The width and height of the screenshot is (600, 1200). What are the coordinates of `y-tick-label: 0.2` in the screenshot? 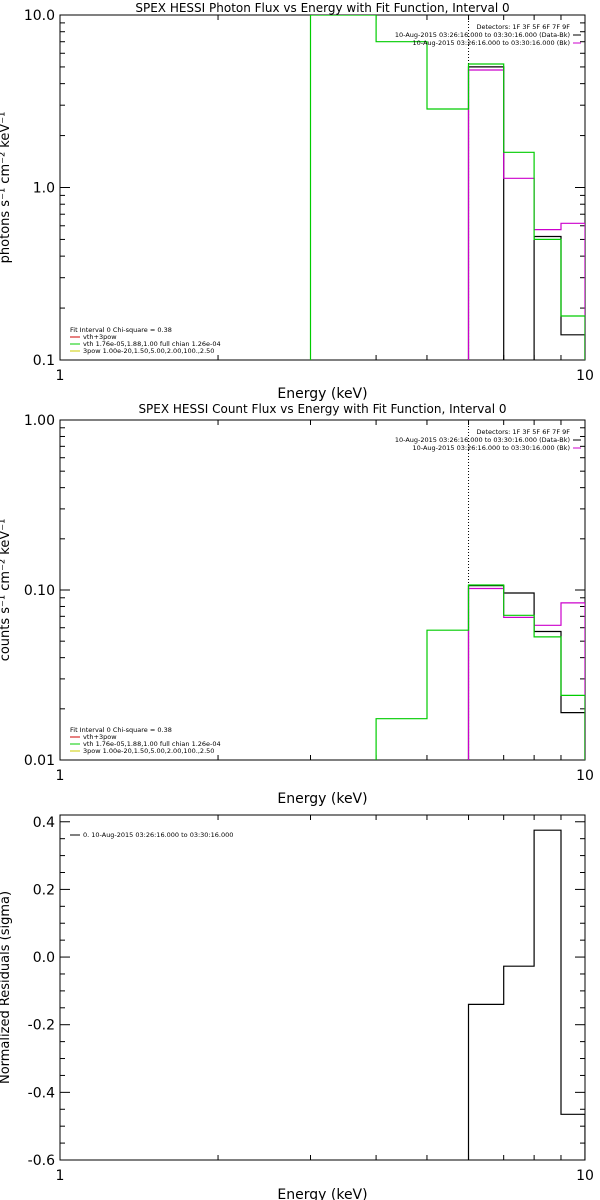 It's located at (44, 890).